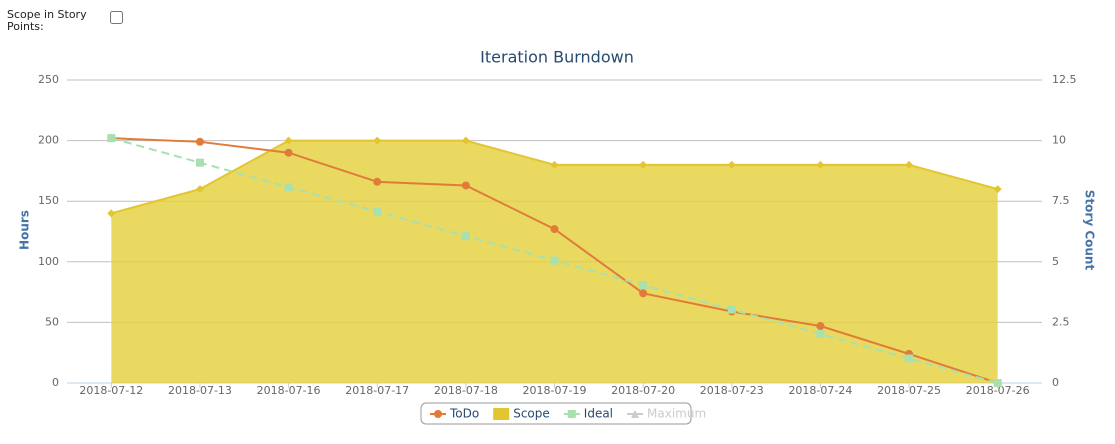 The width and height of the screenshot is (1115, 444). What do you see at coordinates (643, 390) in the screenshot?
I see `x-tick-label: 2018-07-20` at bounding box center [643, 390].